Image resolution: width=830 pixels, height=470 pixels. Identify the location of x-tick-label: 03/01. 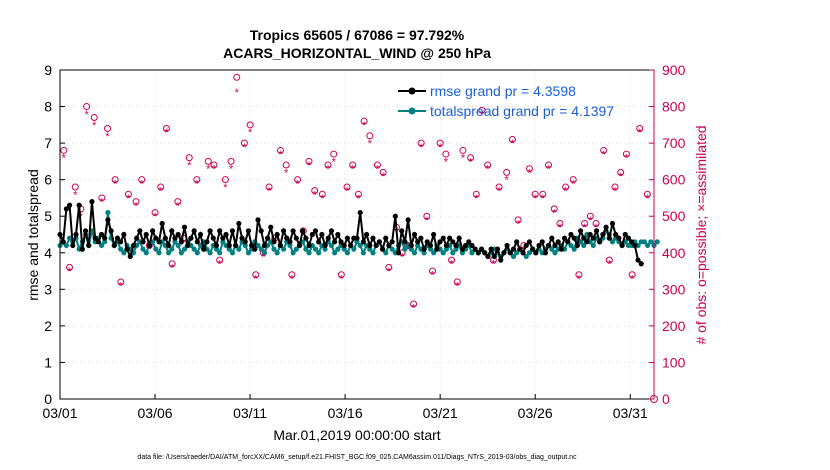
(59, 413).